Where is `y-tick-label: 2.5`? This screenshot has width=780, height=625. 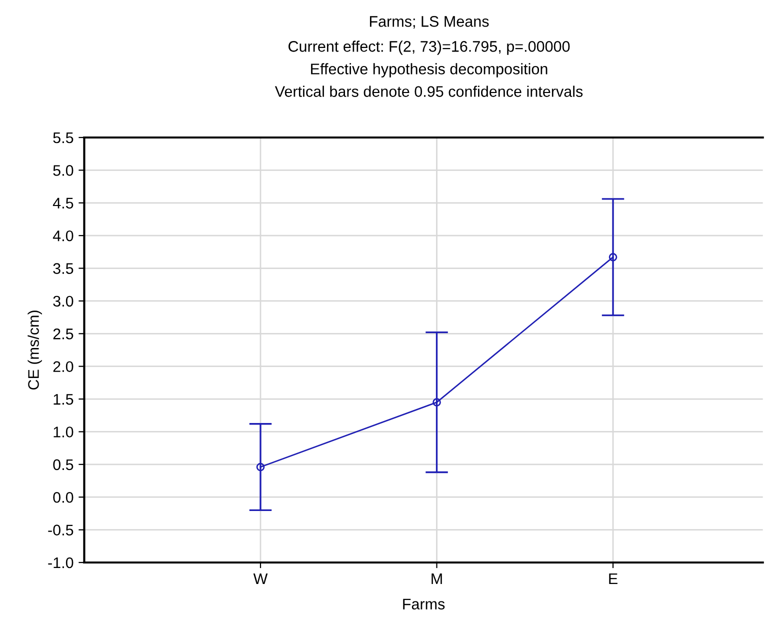 y-tick-label: 2.5 is located at coordinates (63, 334).